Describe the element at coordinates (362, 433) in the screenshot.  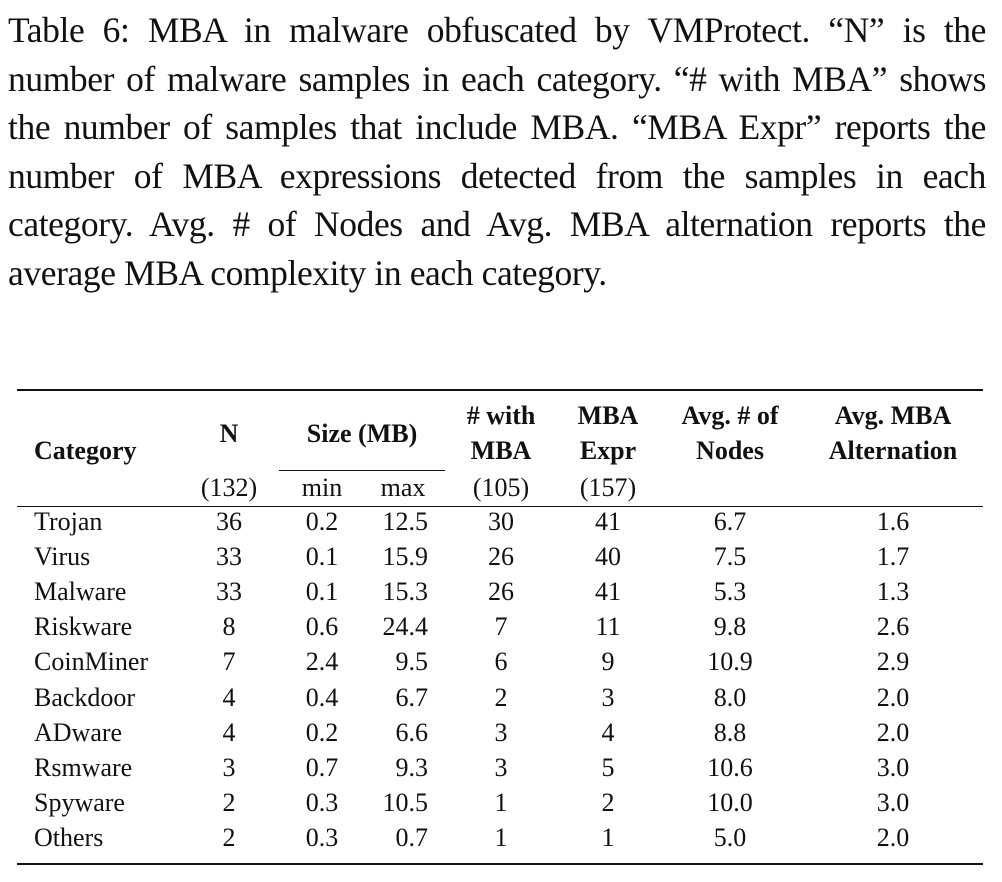
I see `header-size: Size (MB)` at that location.